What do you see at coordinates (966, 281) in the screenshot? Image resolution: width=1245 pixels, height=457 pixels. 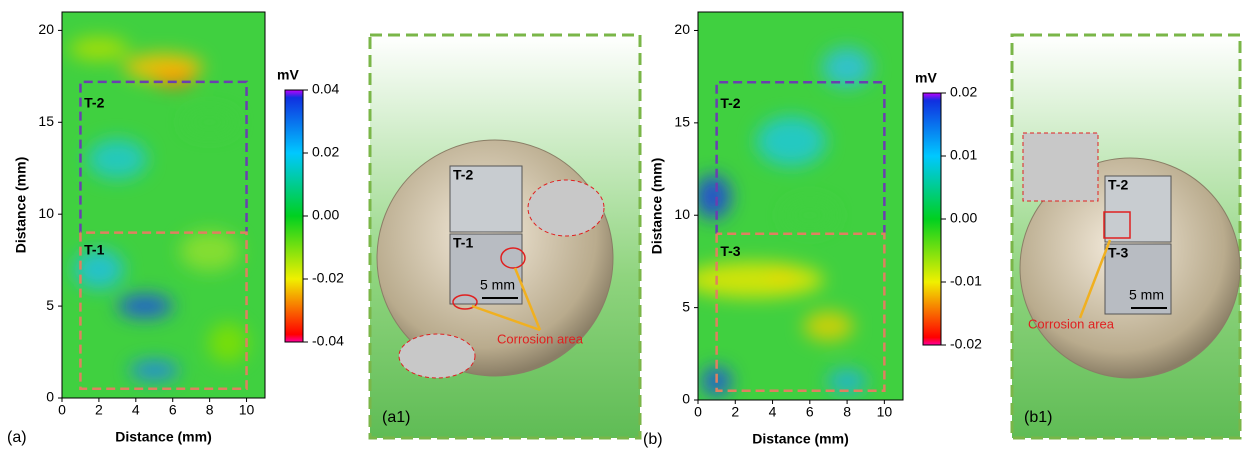 I see `colorbar-tick-label: -0.01` at bounding box center [966, 281].